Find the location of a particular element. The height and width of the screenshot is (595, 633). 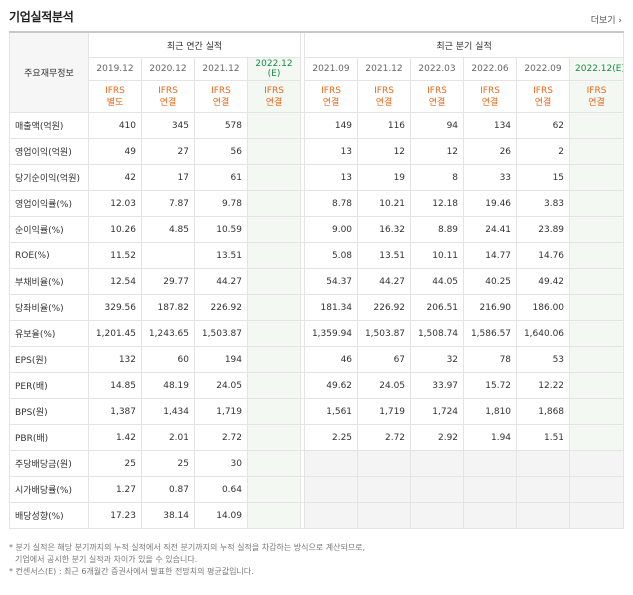

quarterly-value: 14.77 is located at coordinates (490, 255).